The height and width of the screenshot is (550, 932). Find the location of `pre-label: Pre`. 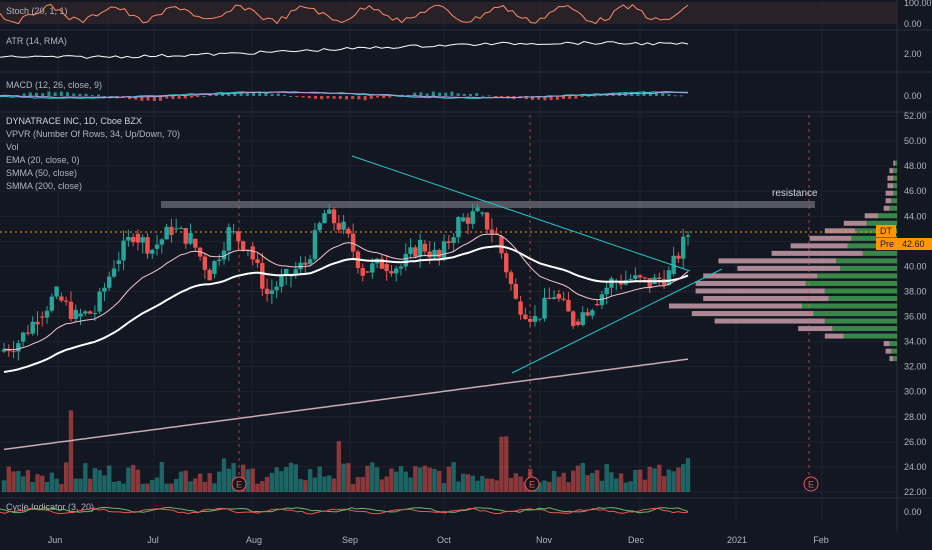

pre-label: Pre is located at coordinates (887, 244).